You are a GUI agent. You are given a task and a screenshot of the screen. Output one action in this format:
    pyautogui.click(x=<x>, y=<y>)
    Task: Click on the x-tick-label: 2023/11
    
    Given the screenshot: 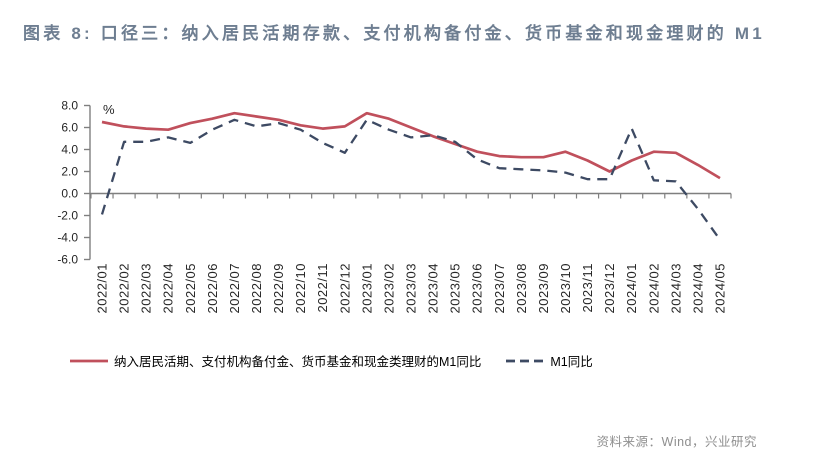 What is the action you would take?
    pyautogui.click(x=587, y=288)
    